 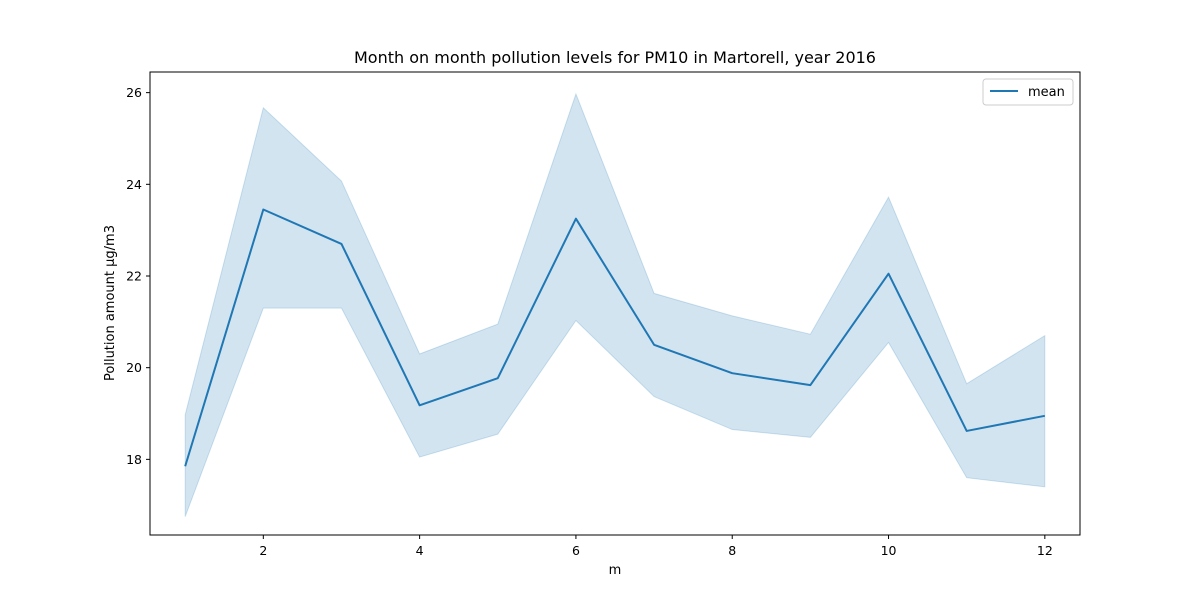 What do you see at coordinates (1046, 92) in the screenshot?
I see `legend-label-mean: mean` at bounding box center [1046, 92].